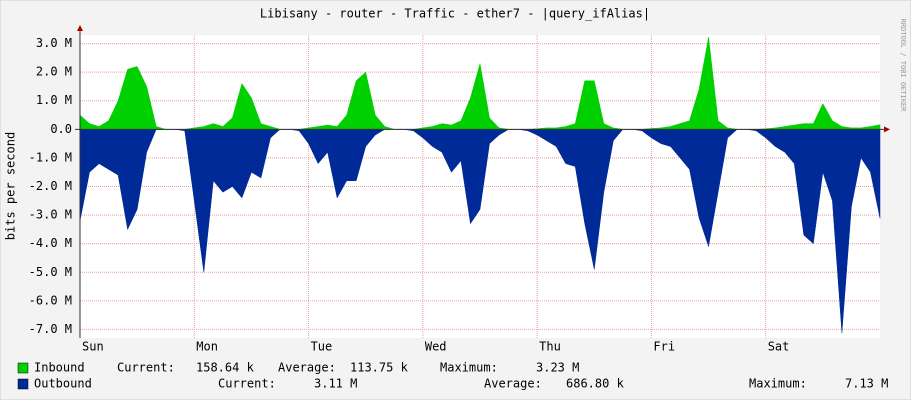 Image resolution: width=911 pixels, height=400 pixels. What do you see at coordinates (550, 347) in the screenshot?
I see `x-tick-label: Thu` at bounding box center [550, 347].